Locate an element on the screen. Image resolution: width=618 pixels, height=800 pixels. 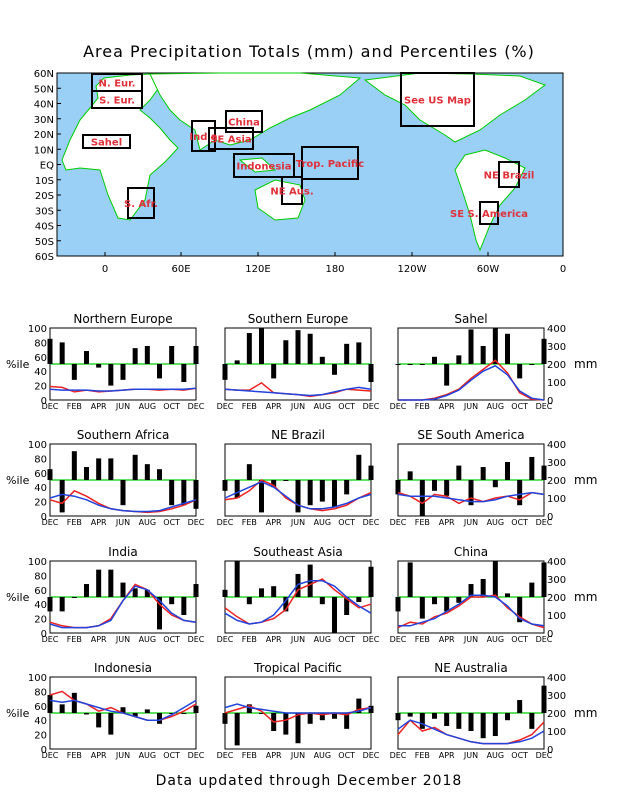
lat-tick-label: 30N is located at coordinates (44, 120).